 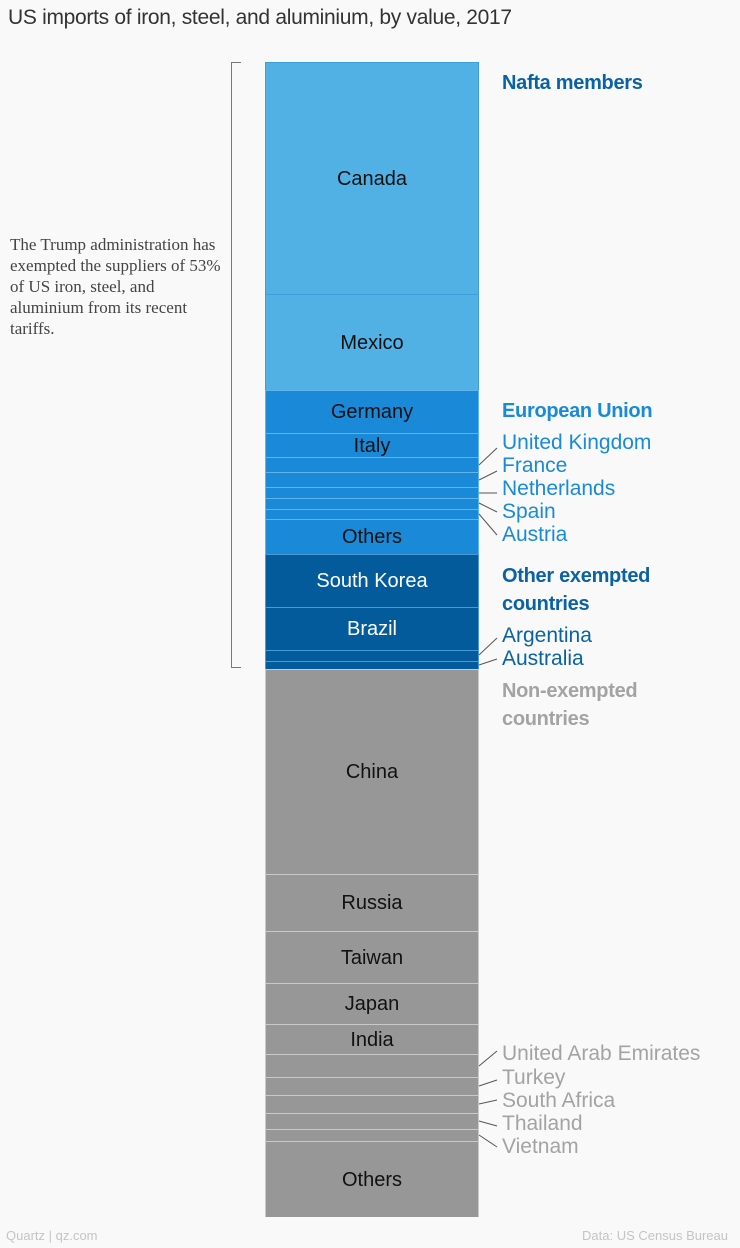 I want to click on label-uae: United Arab Emirates, so click(x=601, y=1053).